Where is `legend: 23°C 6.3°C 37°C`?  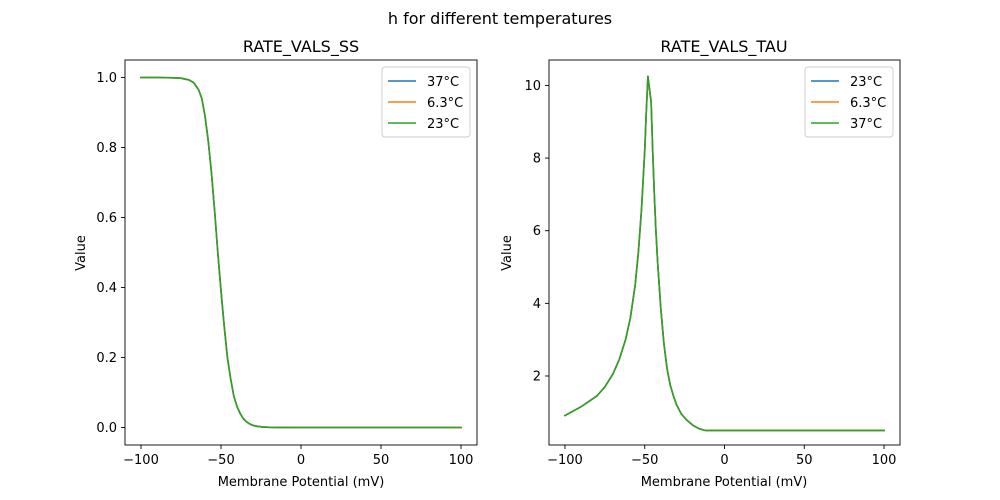
legend: 23°C 6.3°C 37°C is located at coordinates (849, 102).